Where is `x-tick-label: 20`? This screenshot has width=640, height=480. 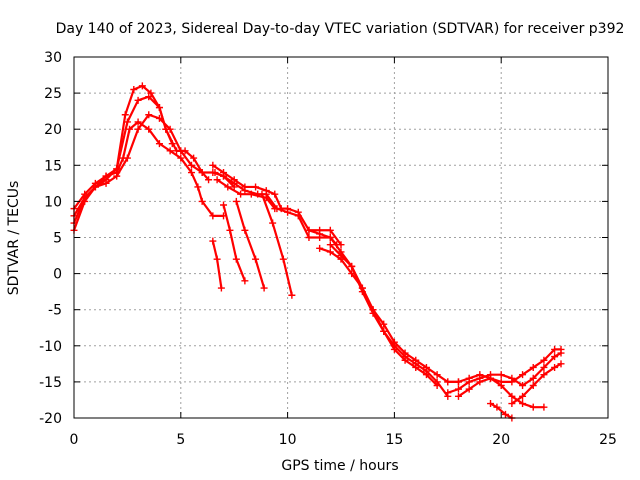
x-tick-label: 20 is located at coordinates (501, 440).